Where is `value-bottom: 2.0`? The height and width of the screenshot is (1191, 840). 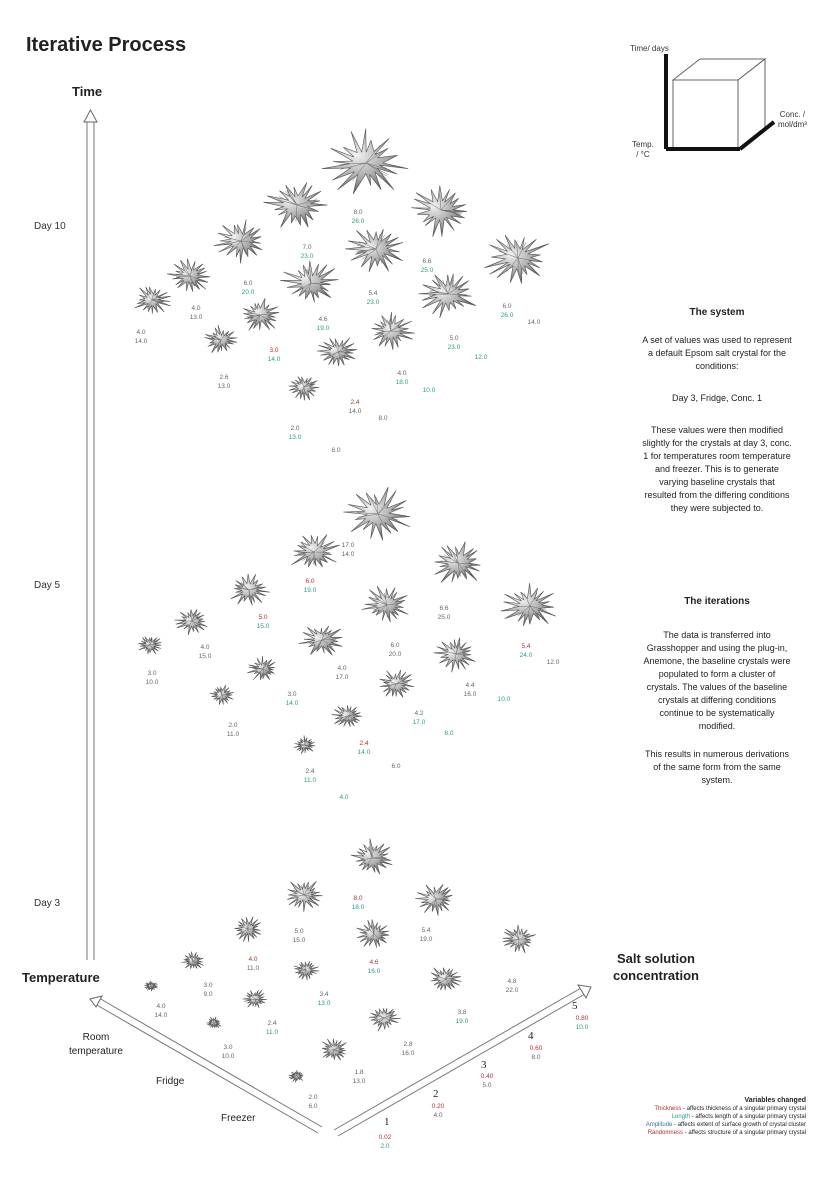 value-bottom: 2.0 is located at coordinates (385, 1146).